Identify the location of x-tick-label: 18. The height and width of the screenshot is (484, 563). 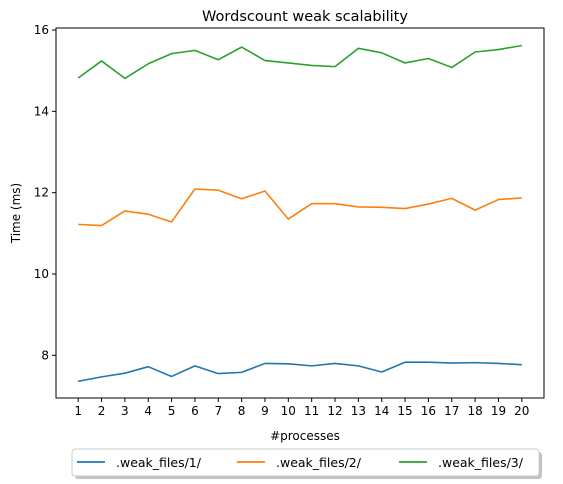
(474, 411).